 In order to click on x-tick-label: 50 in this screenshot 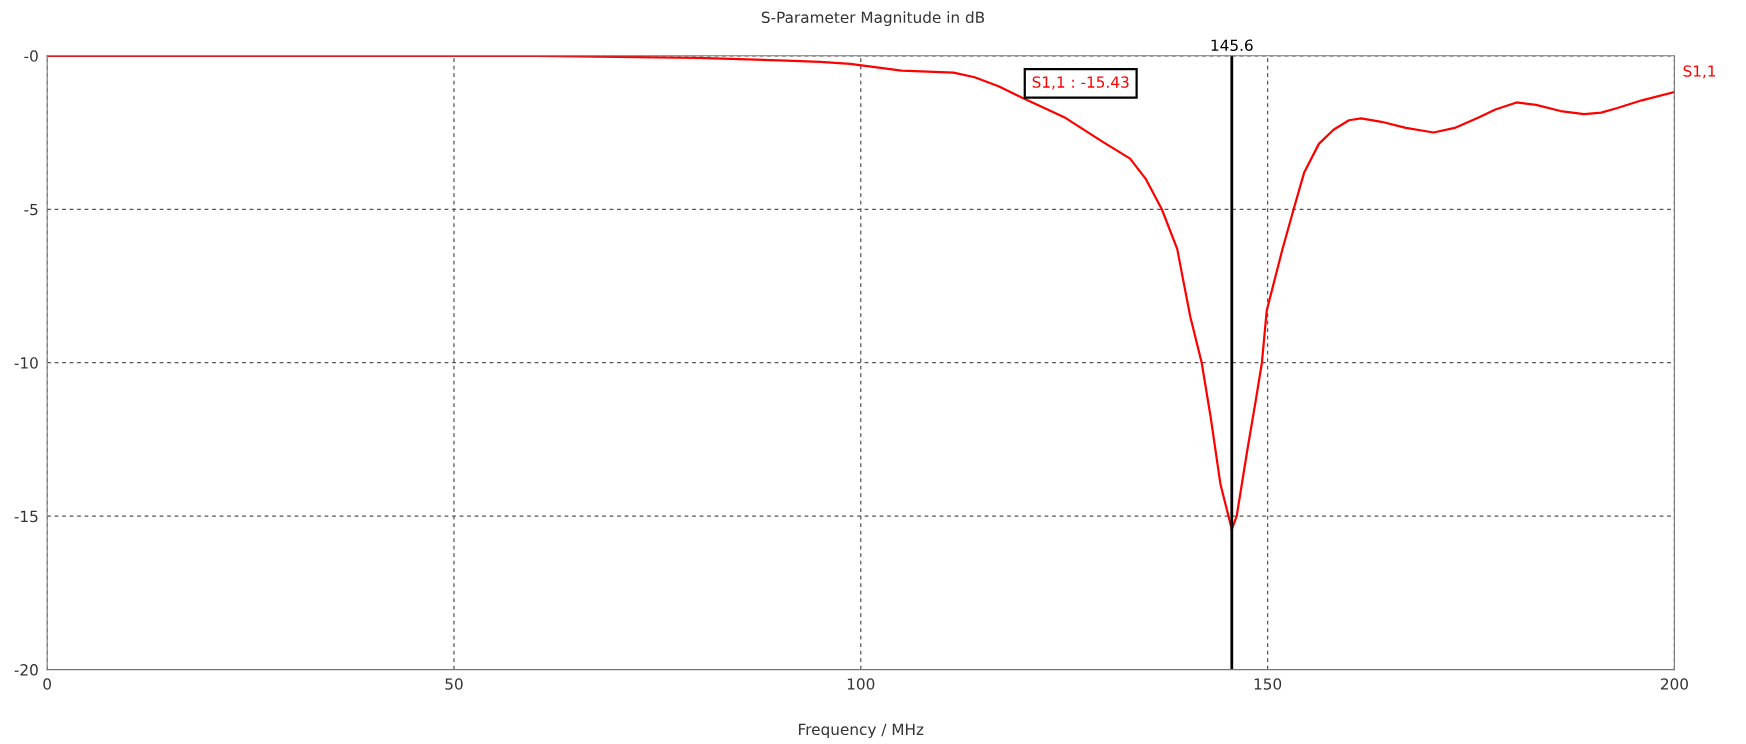, I will do `click(454, 684)`.